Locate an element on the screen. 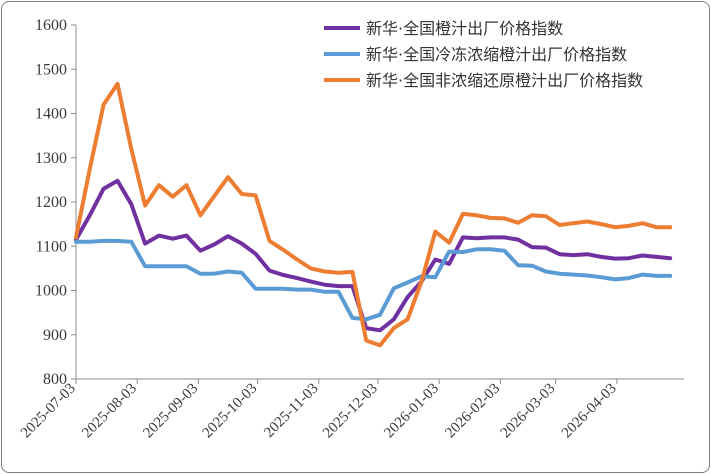  x-tick-label: 2025-08-03 is located at coordinates (109, 411).